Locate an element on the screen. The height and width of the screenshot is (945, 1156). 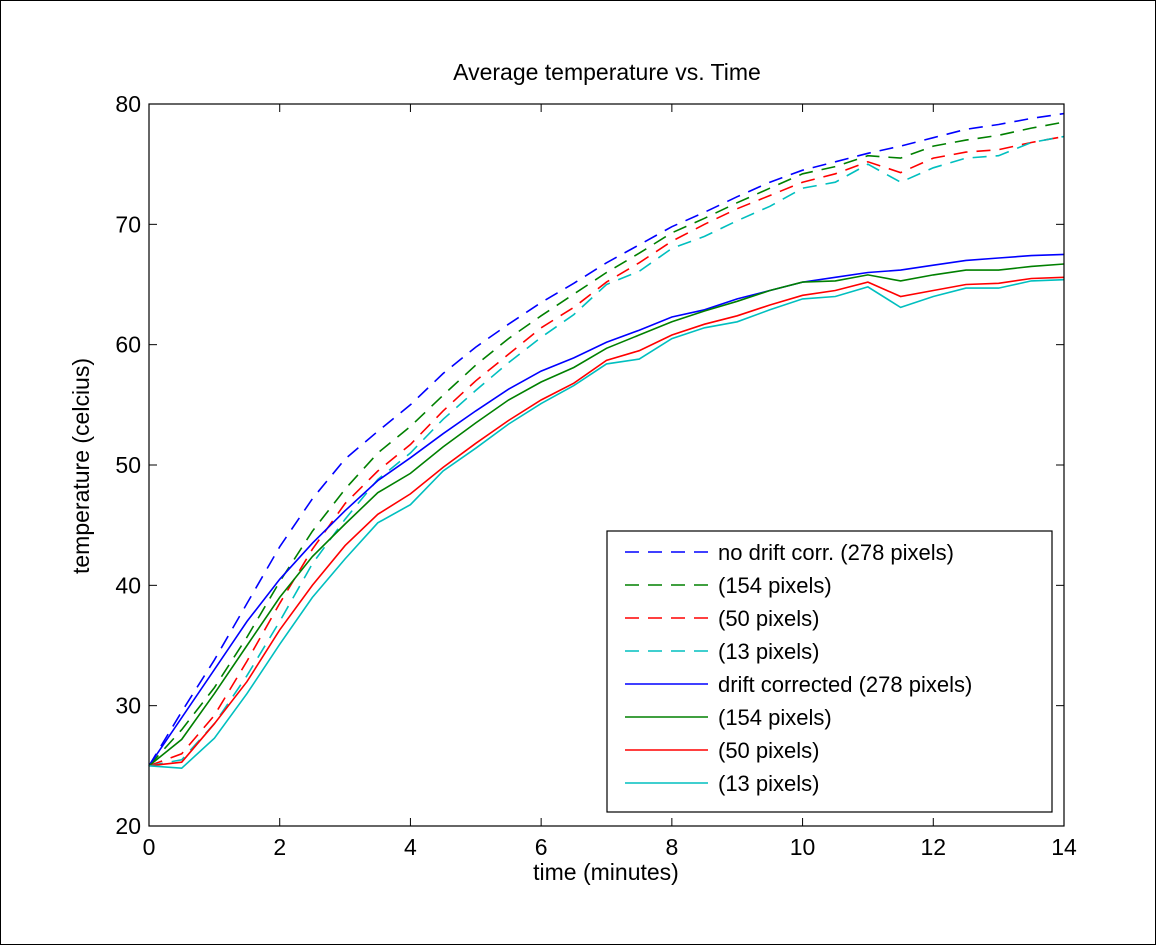
legend-label-7: (13 pixels) is located at coordinates (768, 783).